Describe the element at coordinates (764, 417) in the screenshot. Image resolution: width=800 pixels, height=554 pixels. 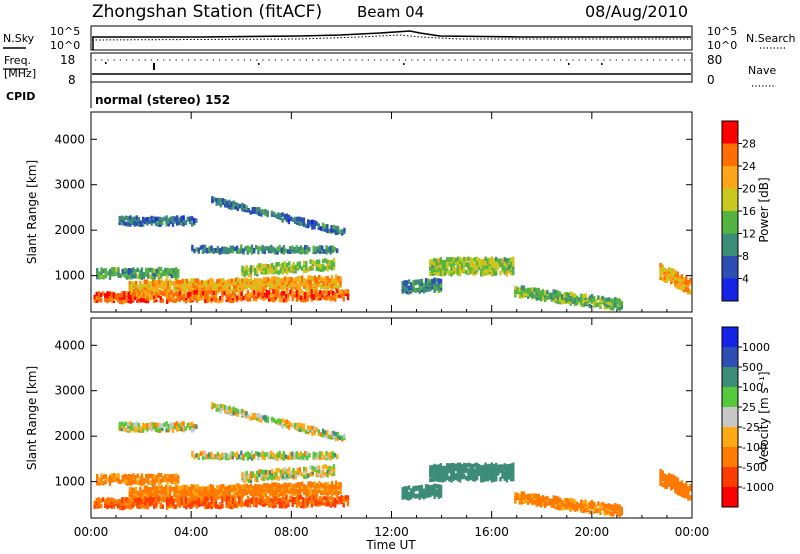
I see `velocity-colorbar-label: Velocity [m s⁻¹]` at that location.